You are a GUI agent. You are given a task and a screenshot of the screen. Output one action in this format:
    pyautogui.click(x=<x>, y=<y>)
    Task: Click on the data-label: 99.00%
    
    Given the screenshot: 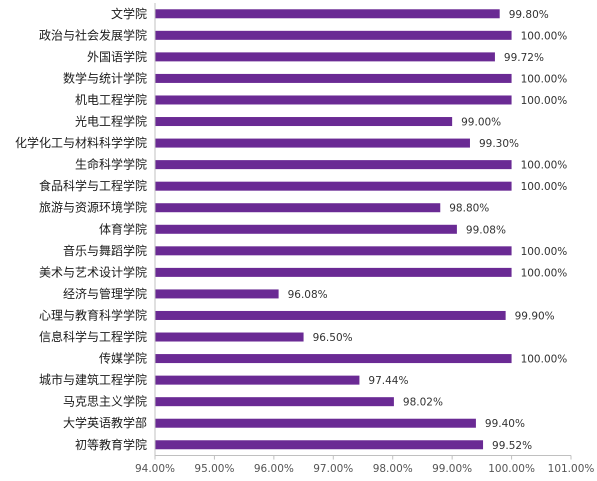 What is the action you would take?
    pyautogui.click(x=481, y=123)
    